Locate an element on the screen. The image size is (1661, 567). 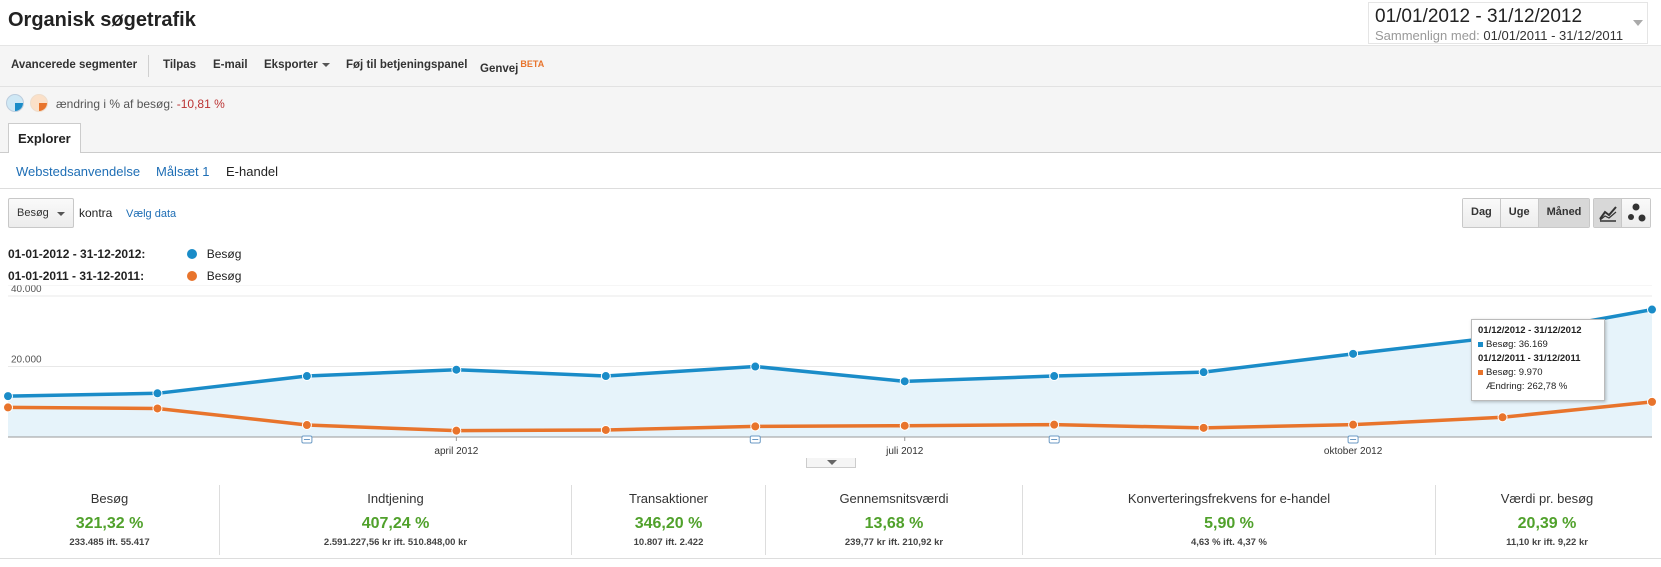
legend-range: 01-01-2011 - 31-12-2011: is located at coordinates (76, 276).